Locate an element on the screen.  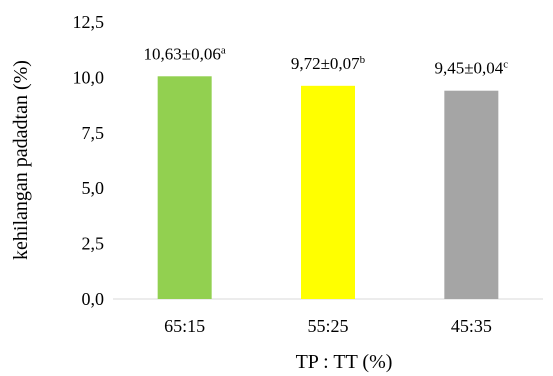
x-axis-title: TP : TT (%) is located at coordinates (344, 362).